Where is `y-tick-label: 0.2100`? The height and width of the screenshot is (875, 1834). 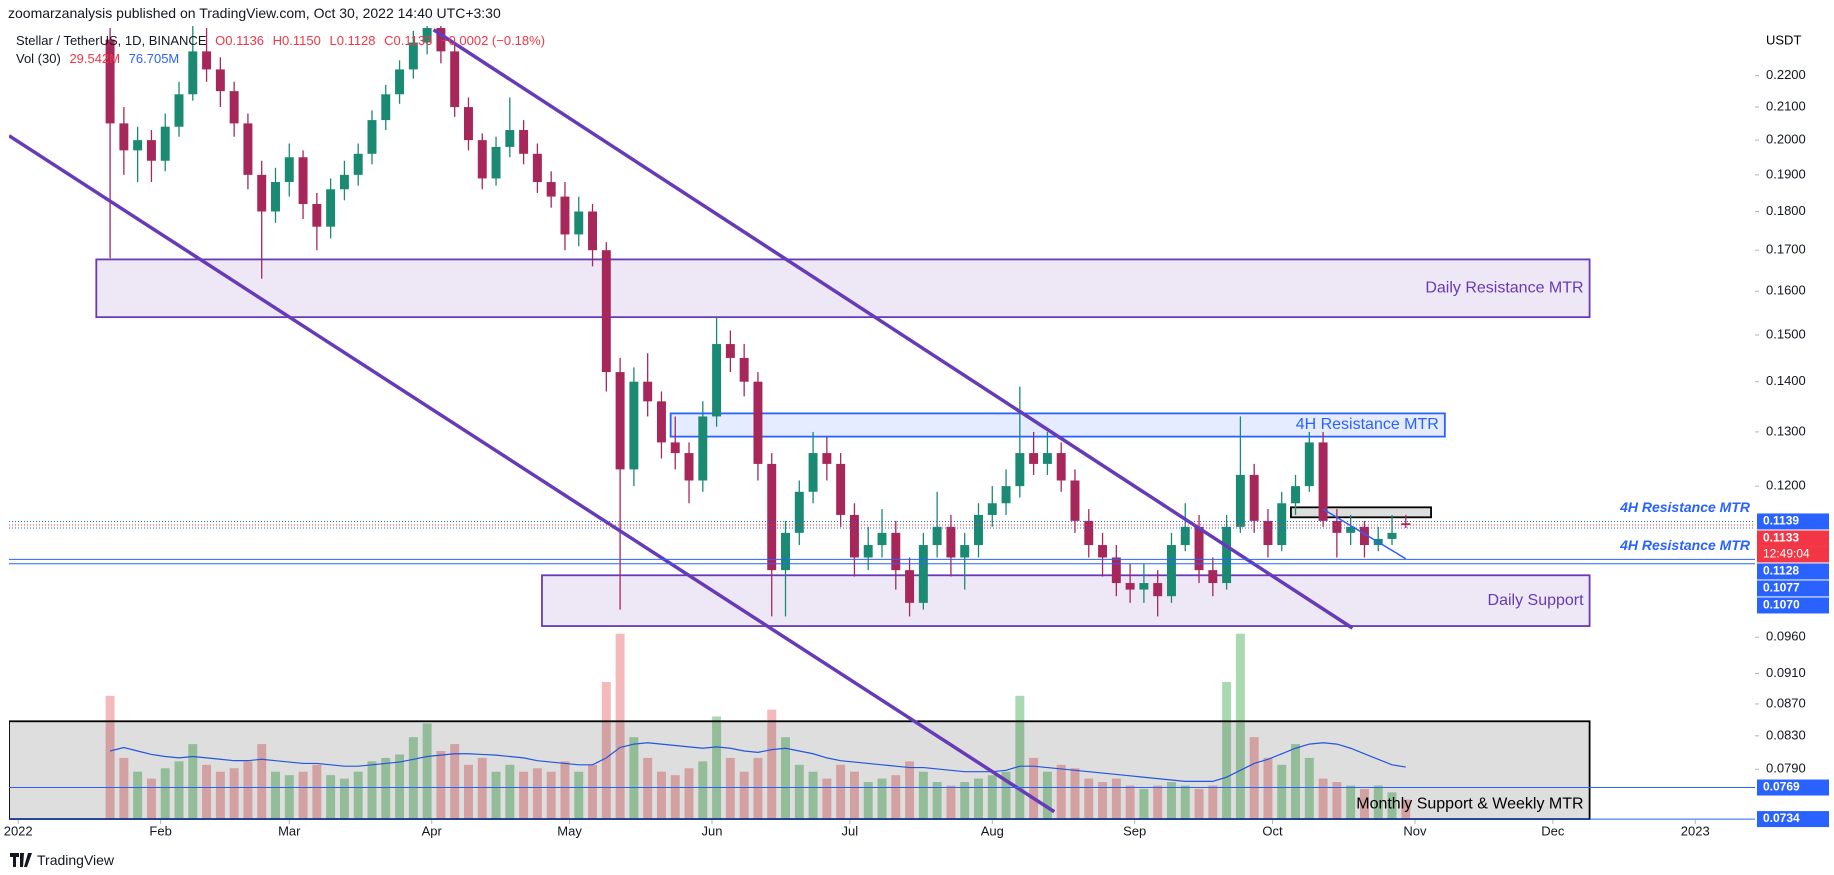
y-tick-label: 0.2100 is located at coordinates (1786, 106).